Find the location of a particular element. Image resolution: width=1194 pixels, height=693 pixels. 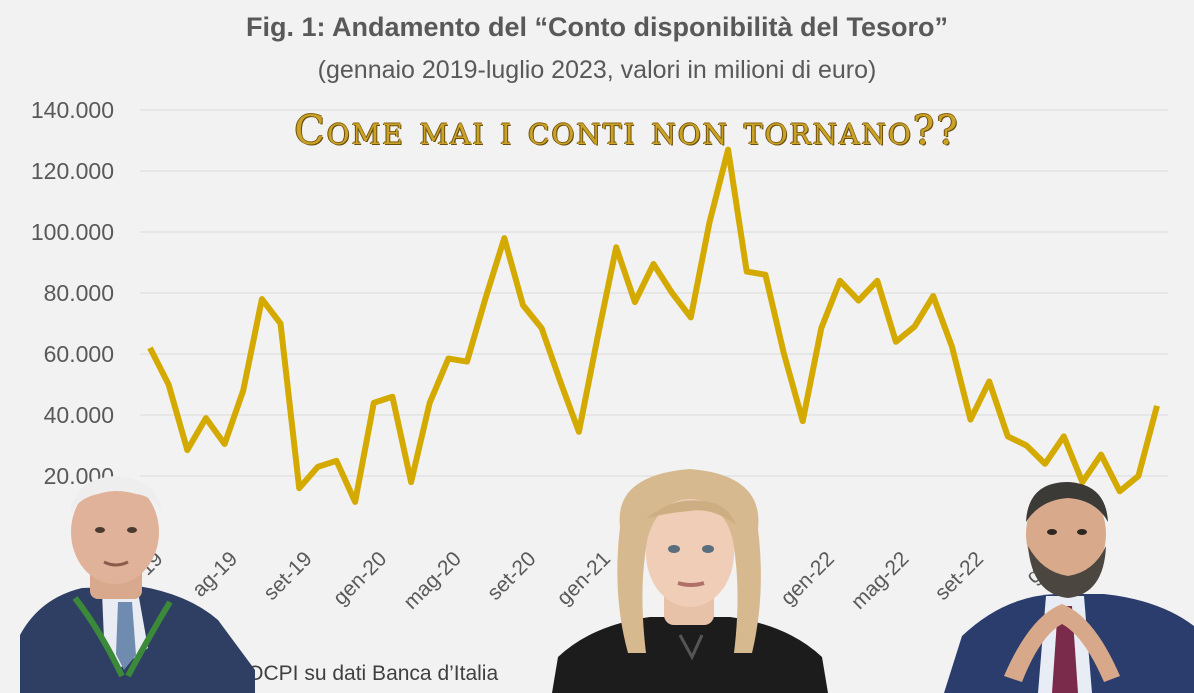

y-tick-label: 100.000 is located at coordinates (72, 232).